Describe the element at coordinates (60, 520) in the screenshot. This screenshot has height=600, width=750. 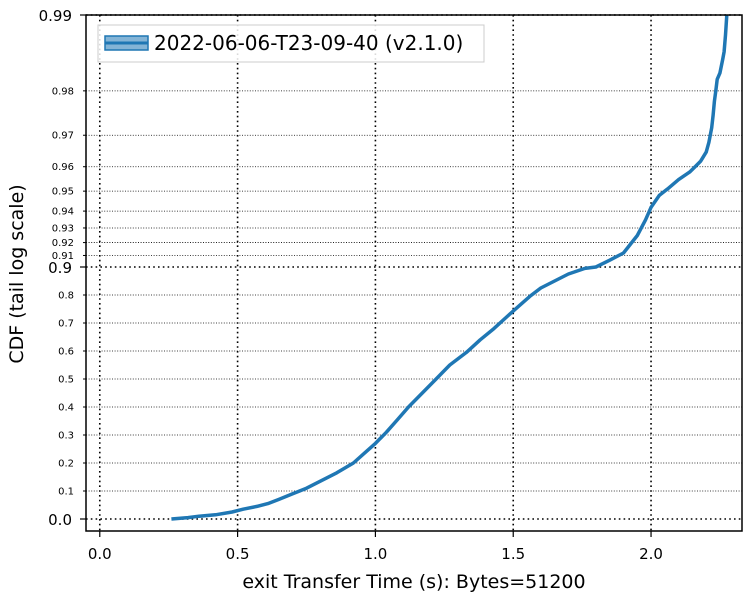
I see `y-major-tick-label: 0.0` at that location.